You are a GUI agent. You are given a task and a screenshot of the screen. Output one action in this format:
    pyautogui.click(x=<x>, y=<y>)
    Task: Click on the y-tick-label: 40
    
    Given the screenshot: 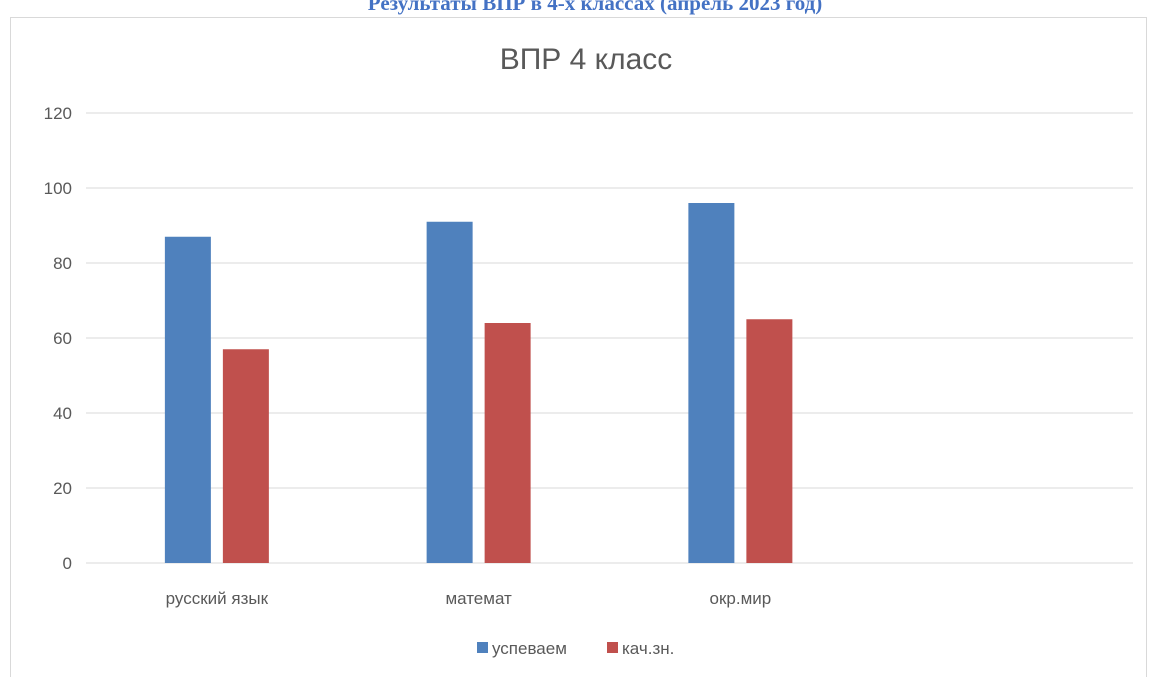 What is the action you would take?
    pyautogui.click(x=62, y=413)
    